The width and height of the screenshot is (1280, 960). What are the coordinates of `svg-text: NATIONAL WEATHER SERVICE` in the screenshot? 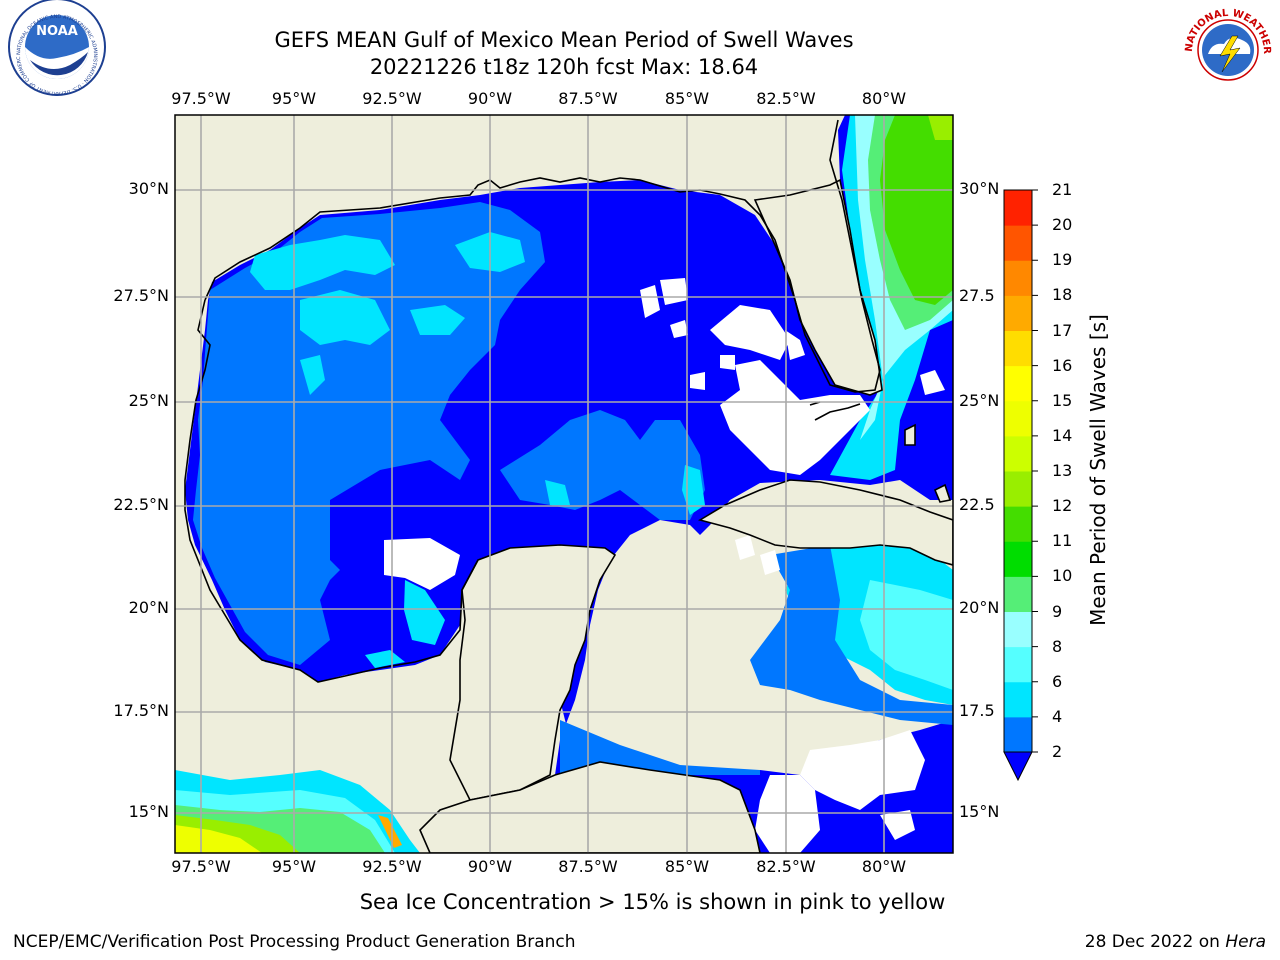 It's located at (636, 27).